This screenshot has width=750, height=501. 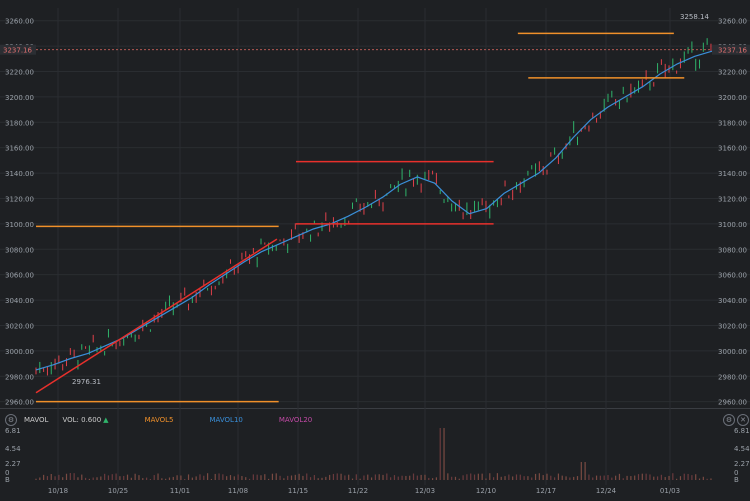 I want to click on price-tick-label-left: 2980.00, so click(x=19, y=377).